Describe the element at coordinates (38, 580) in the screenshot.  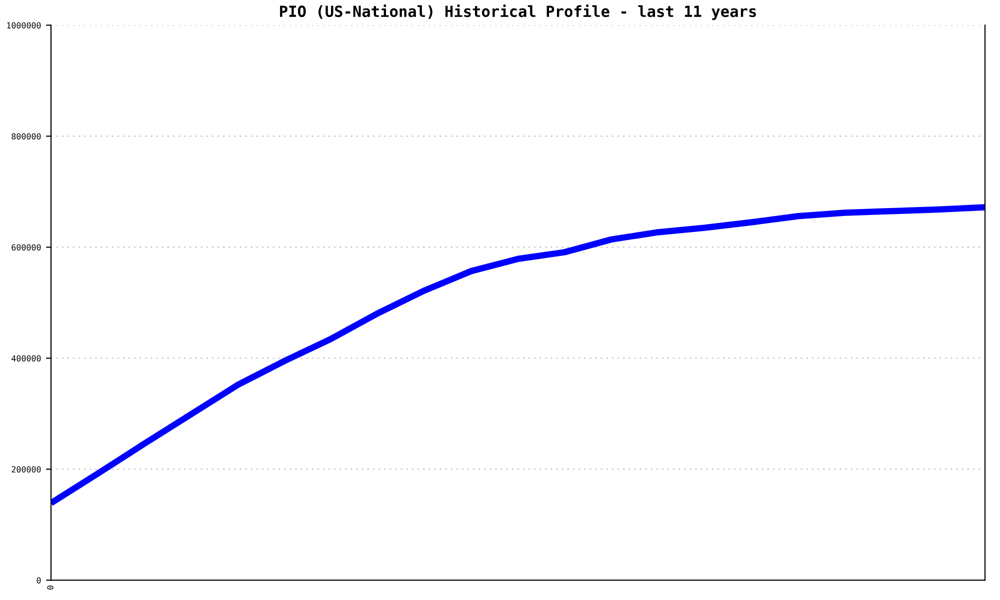
I see `y-tick-label: 0` at that location.